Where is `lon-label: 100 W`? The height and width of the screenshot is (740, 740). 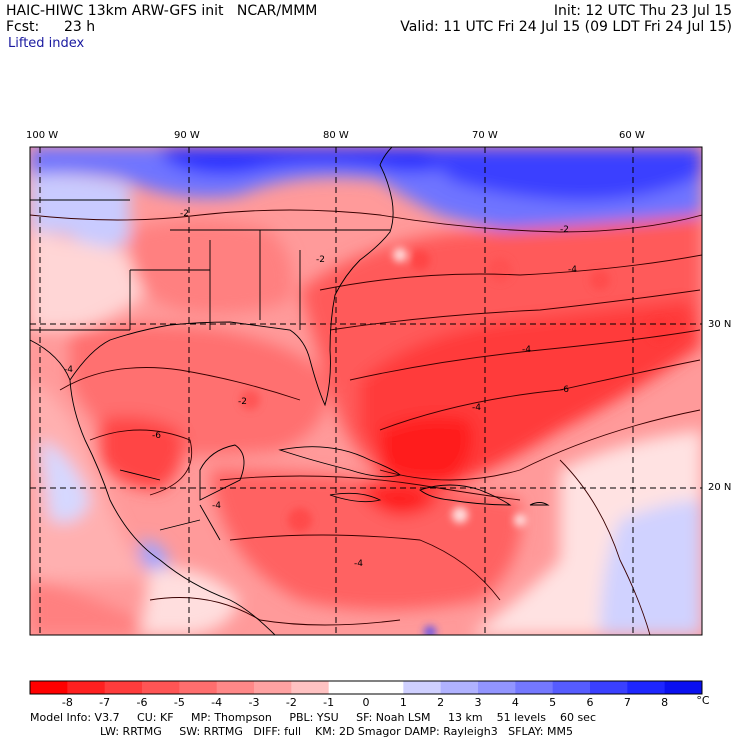 lon-label: 100 W is located at coordinates (42, 135).